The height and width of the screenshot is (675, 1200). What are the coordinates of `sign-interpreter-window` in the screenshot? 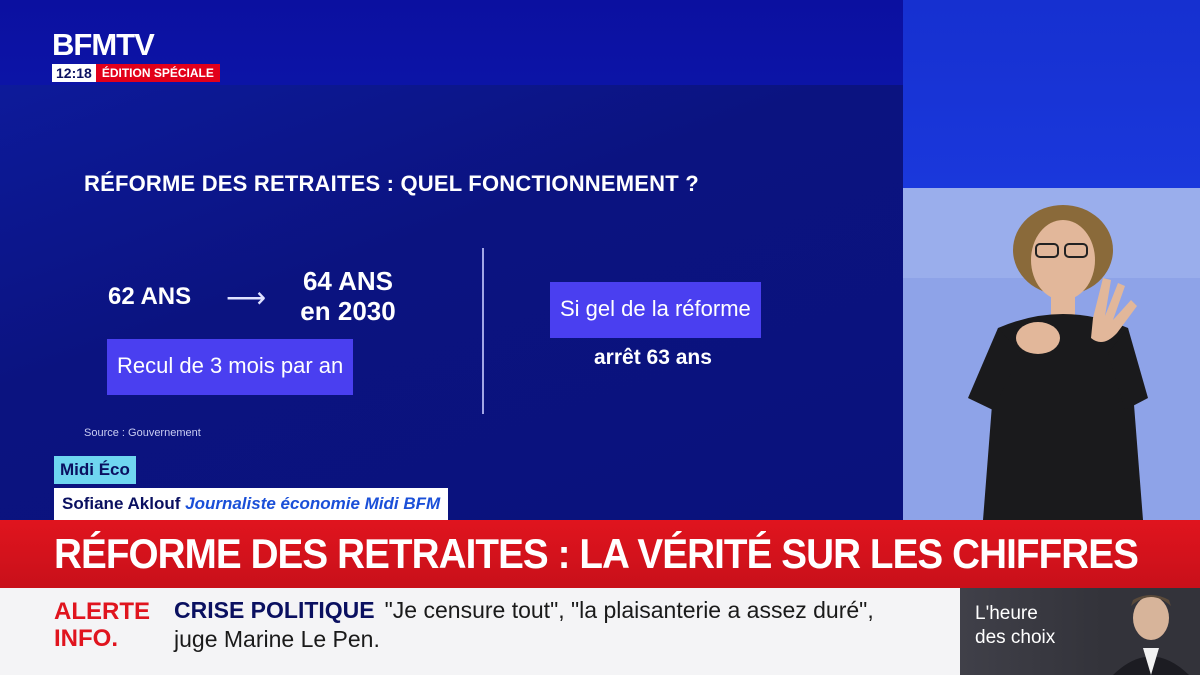 It's located at (1051, 354).